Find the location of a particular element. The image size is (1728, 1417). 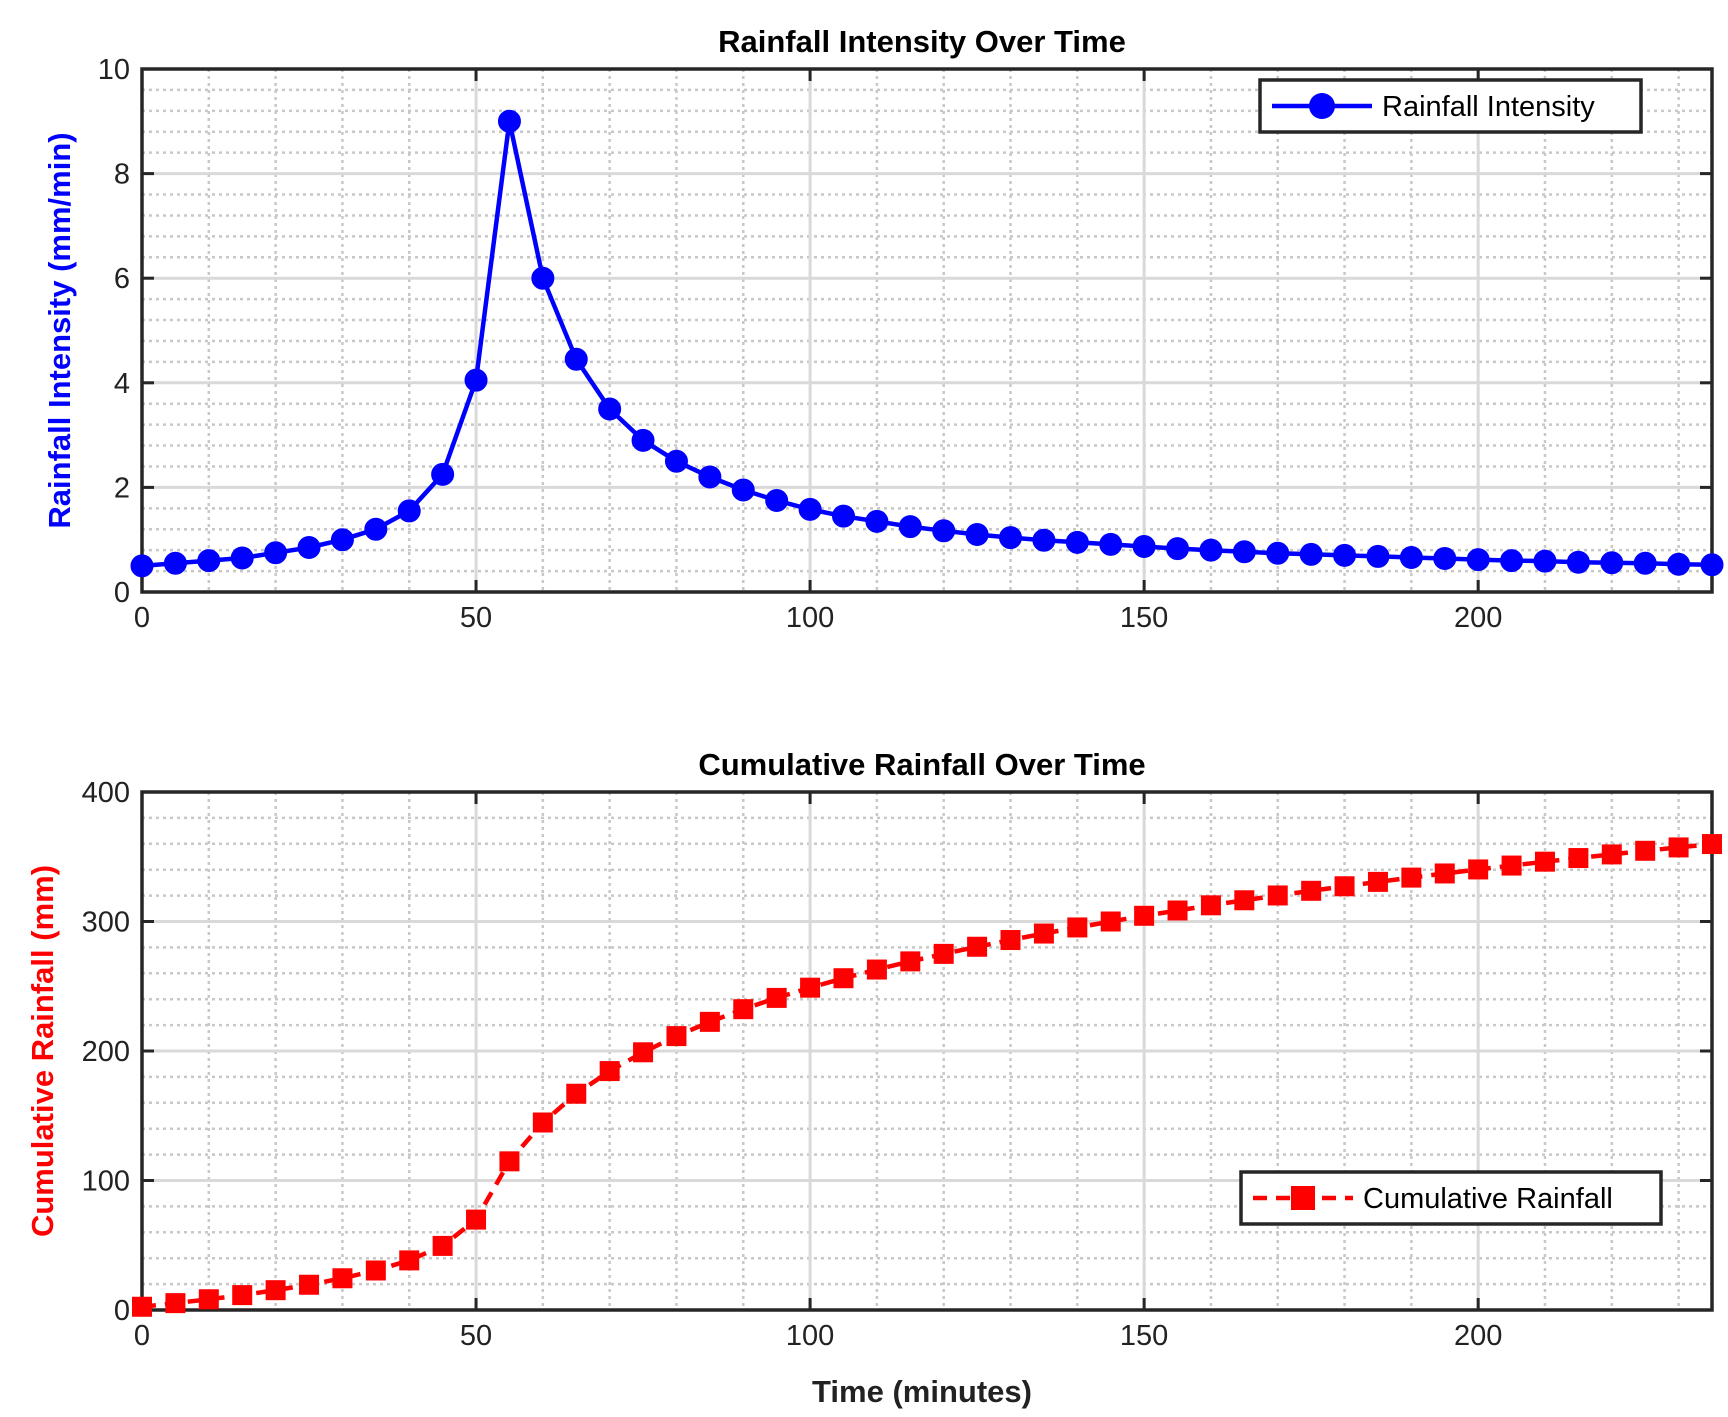

legend: Cumulative Rainfall is located at coordinates (1451, 1198).